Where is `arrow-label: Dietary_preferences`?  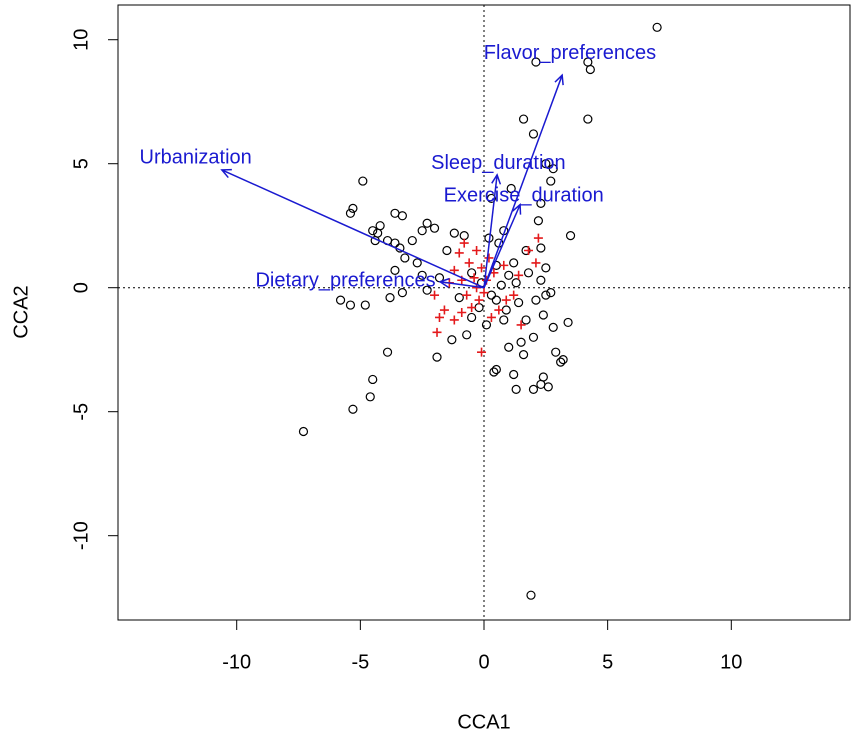 arrow-label: Dietary_preferences is located at coordinates (345, 280).